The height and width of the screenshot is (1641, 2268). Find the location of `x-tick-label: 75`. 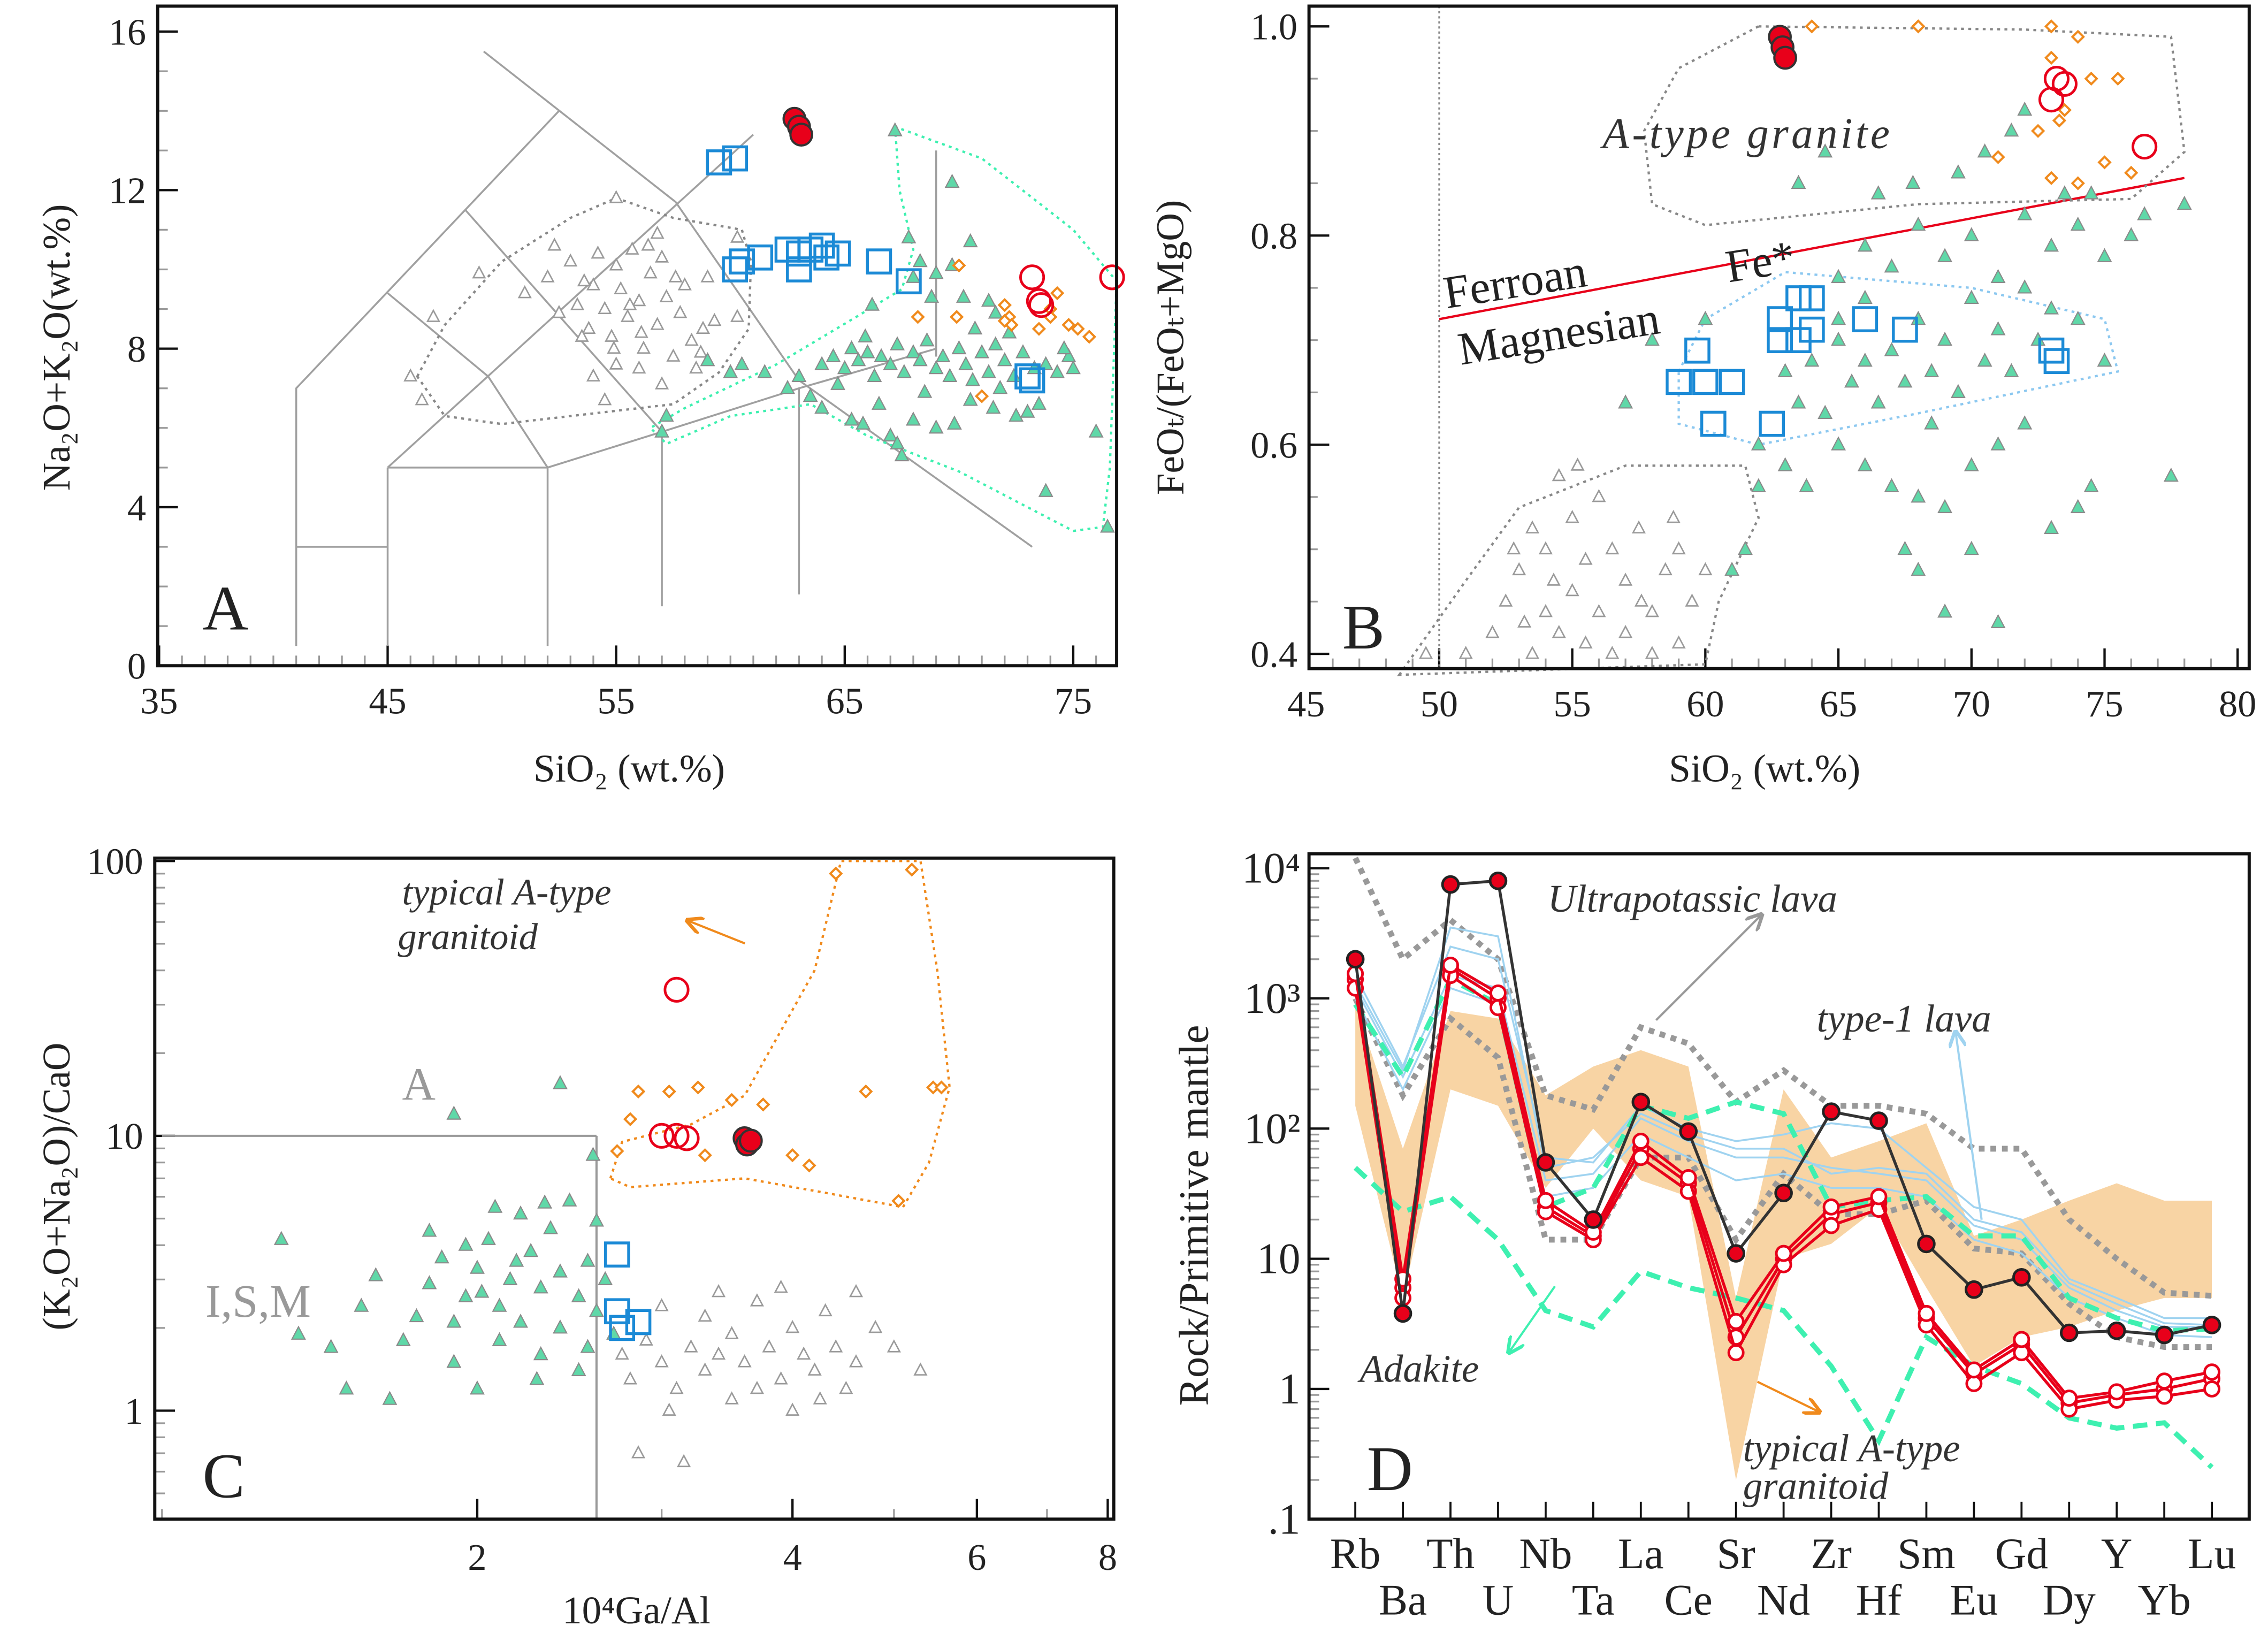

x-tick-label: 75 is located at coordinates (2104, 704).